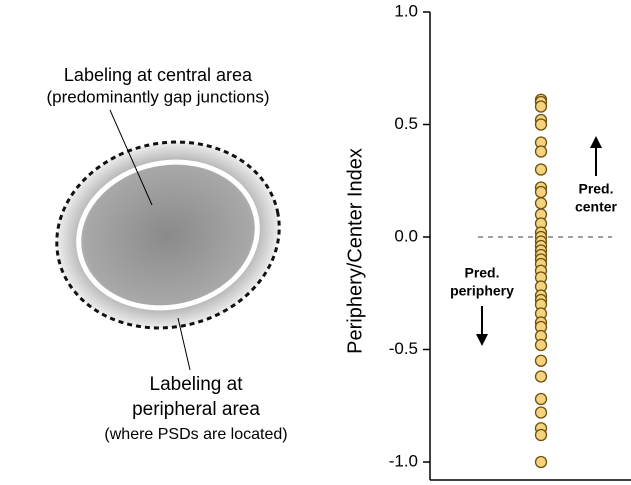 The height and width of the screenshot is (485, 631). What do you see at coordinates (157, 96) in the screenshot?
I see `central-label: (predominantly gap junctions)` at bounding box center [157, 96].